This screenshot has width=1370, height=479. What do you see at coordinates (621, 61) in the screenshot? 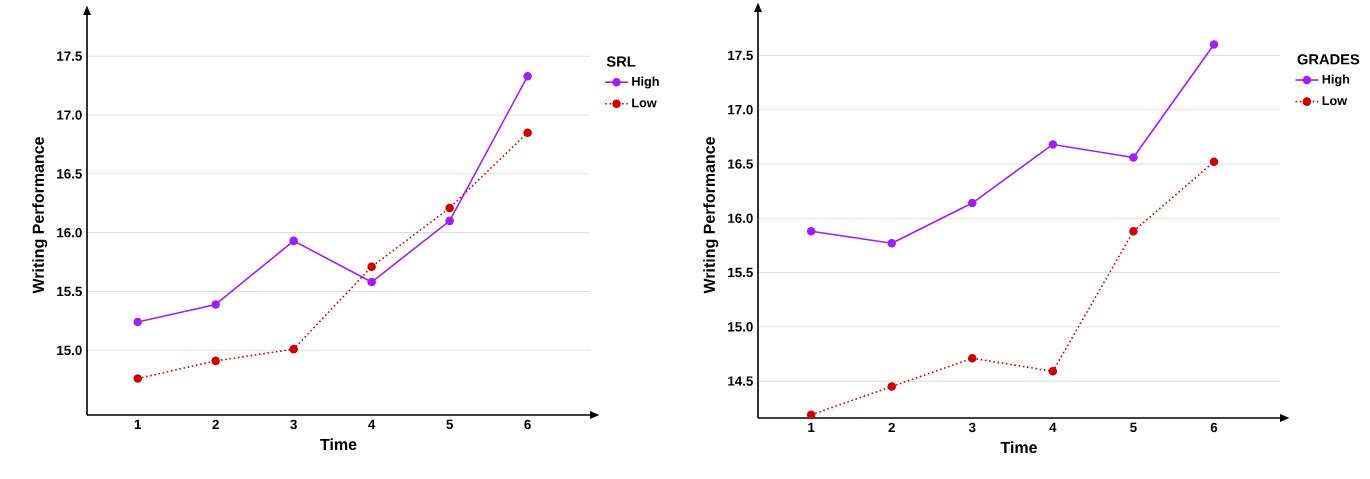
I see `legend-title: SRL` at bounding box center [621, 61].